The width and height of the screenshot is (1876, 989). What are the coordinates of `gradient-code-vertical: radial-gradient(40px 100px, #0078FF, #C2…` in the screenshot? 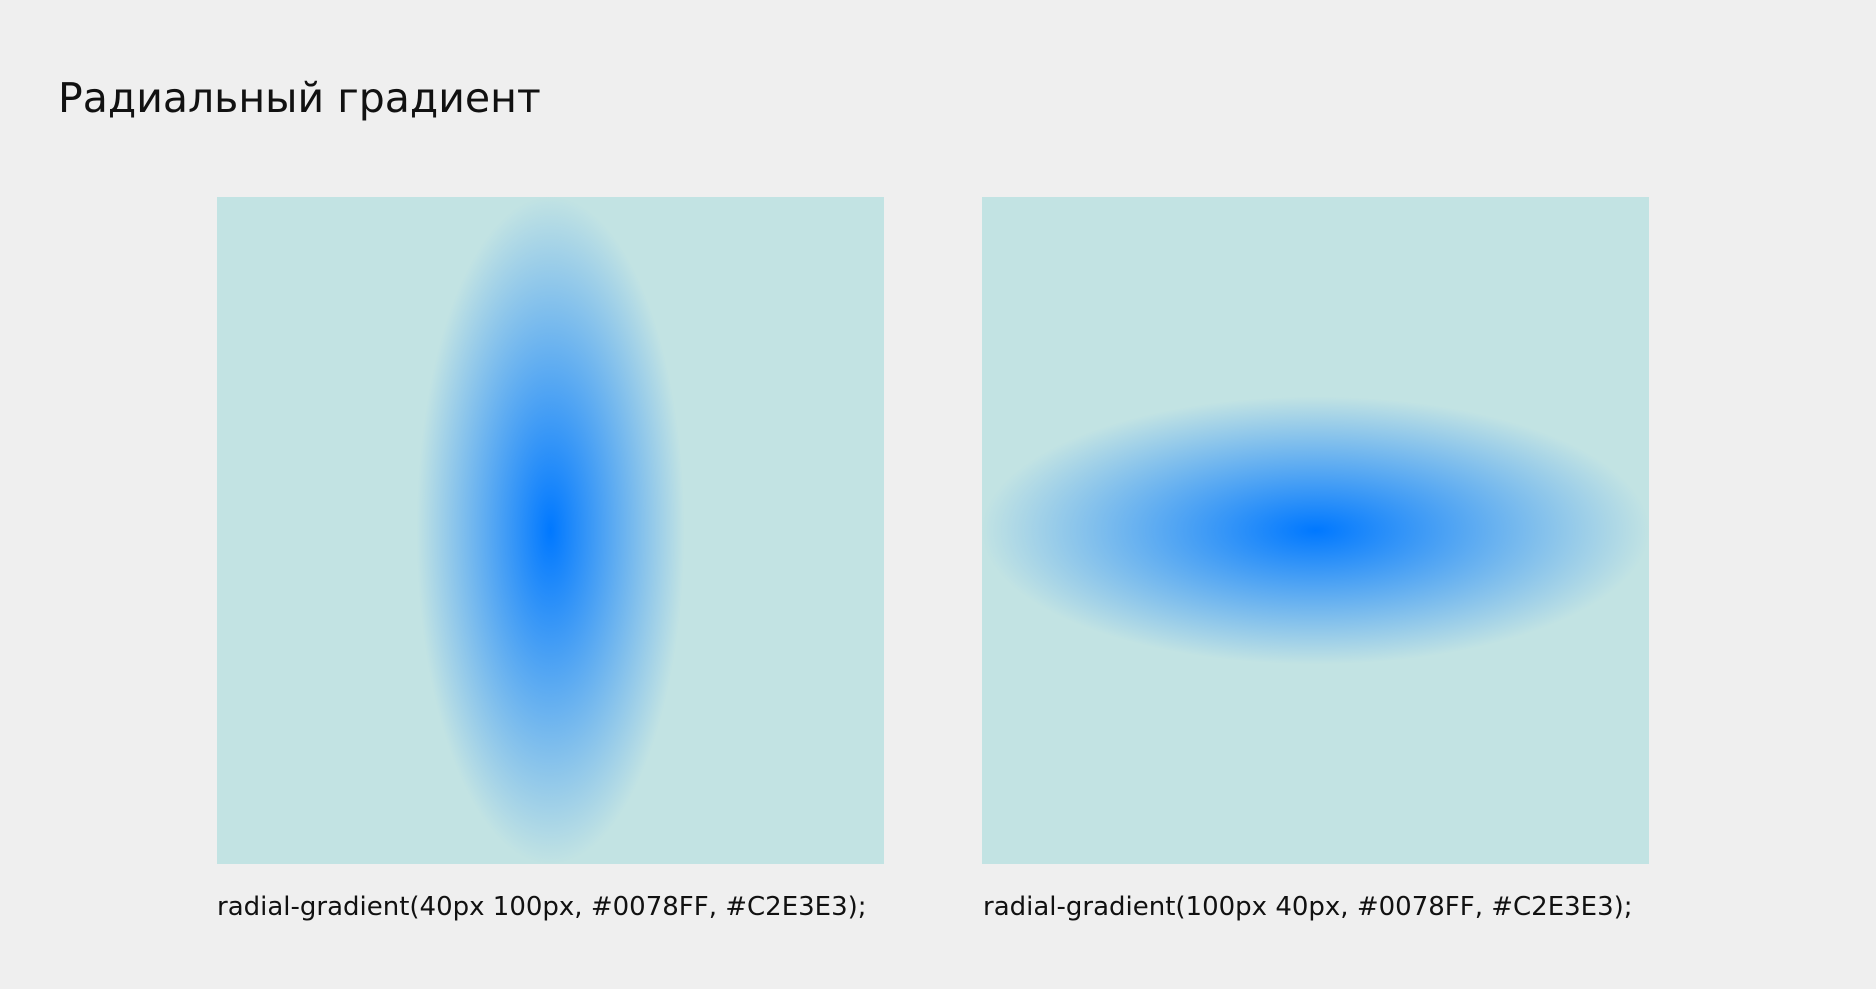 It's located at (542, 907).